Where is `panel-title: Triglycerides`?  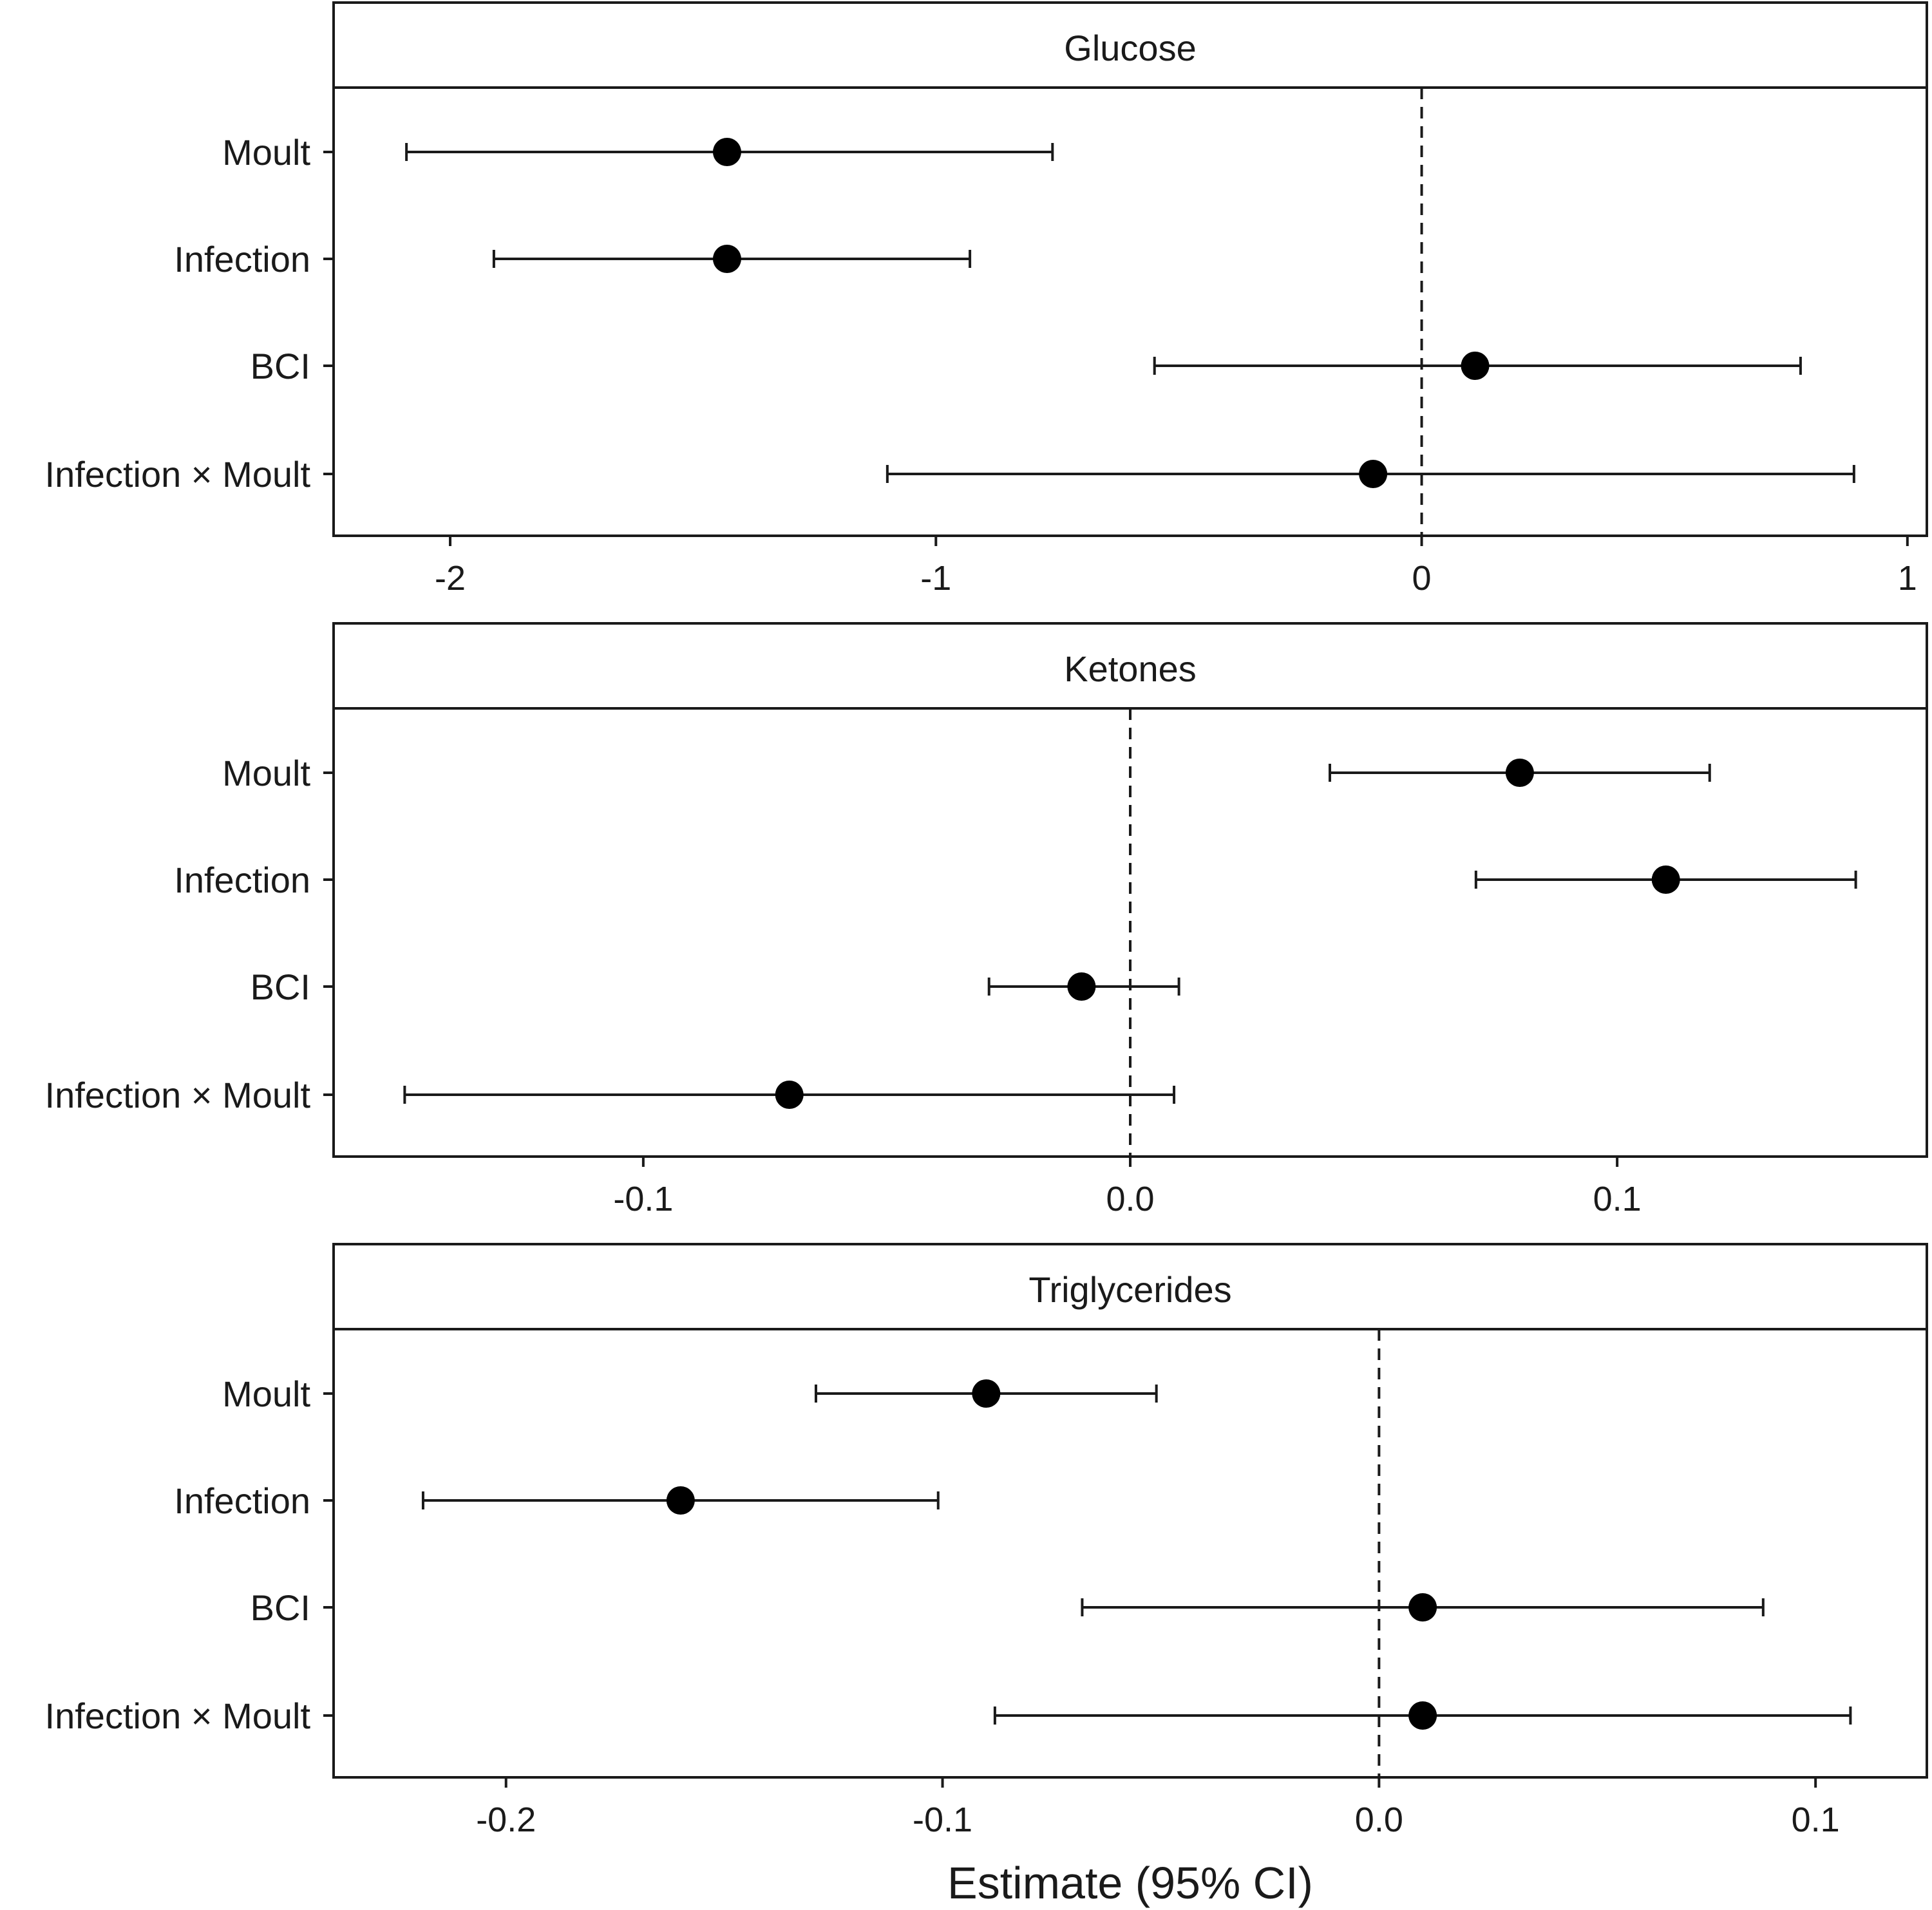
panel-title: Triglycerides is located at coordinates (1129, 1289).